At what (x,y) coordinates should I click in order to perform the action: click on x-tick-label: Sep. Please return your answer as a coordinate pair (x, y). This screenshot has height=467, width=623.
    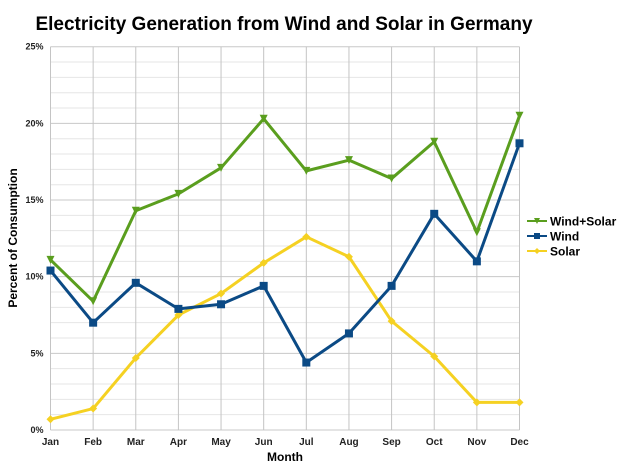
    Looking at the image, I should click on (391, 442).